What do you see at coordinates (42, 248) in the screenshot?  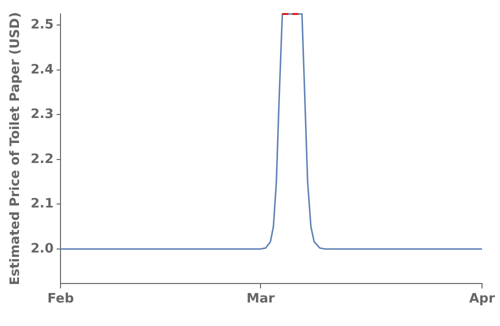 I see `y-tick-label: 2.0` at bounding box center [42, 248].